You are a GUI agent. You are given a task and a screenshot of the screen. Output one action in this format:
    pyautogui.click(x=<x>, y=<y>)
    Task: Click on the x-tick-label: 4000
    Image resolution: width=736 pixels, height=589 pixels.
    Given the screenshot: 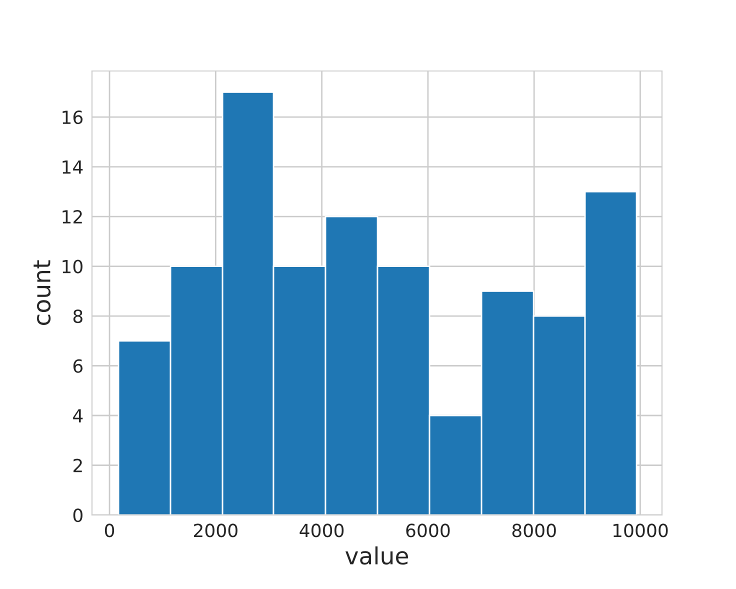 What is the action you would take?
    pyautogui.click(x=322, y=531)
    